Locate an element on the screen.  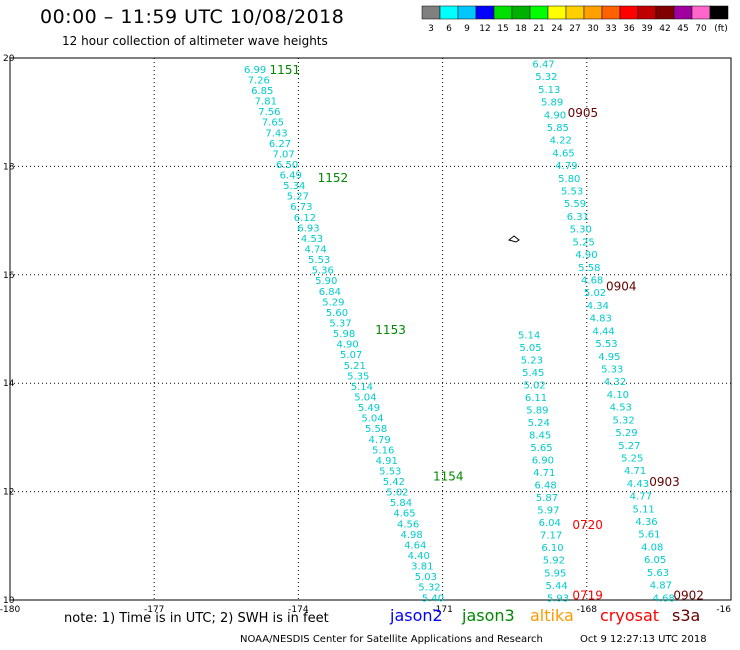
swh-value: 5.30 is located at coordinates (581, 230).